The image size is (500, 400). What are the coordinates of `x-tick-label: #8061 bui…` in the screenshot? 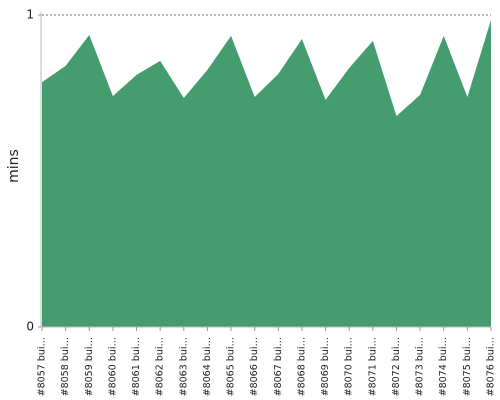 It's located at (136, 366).